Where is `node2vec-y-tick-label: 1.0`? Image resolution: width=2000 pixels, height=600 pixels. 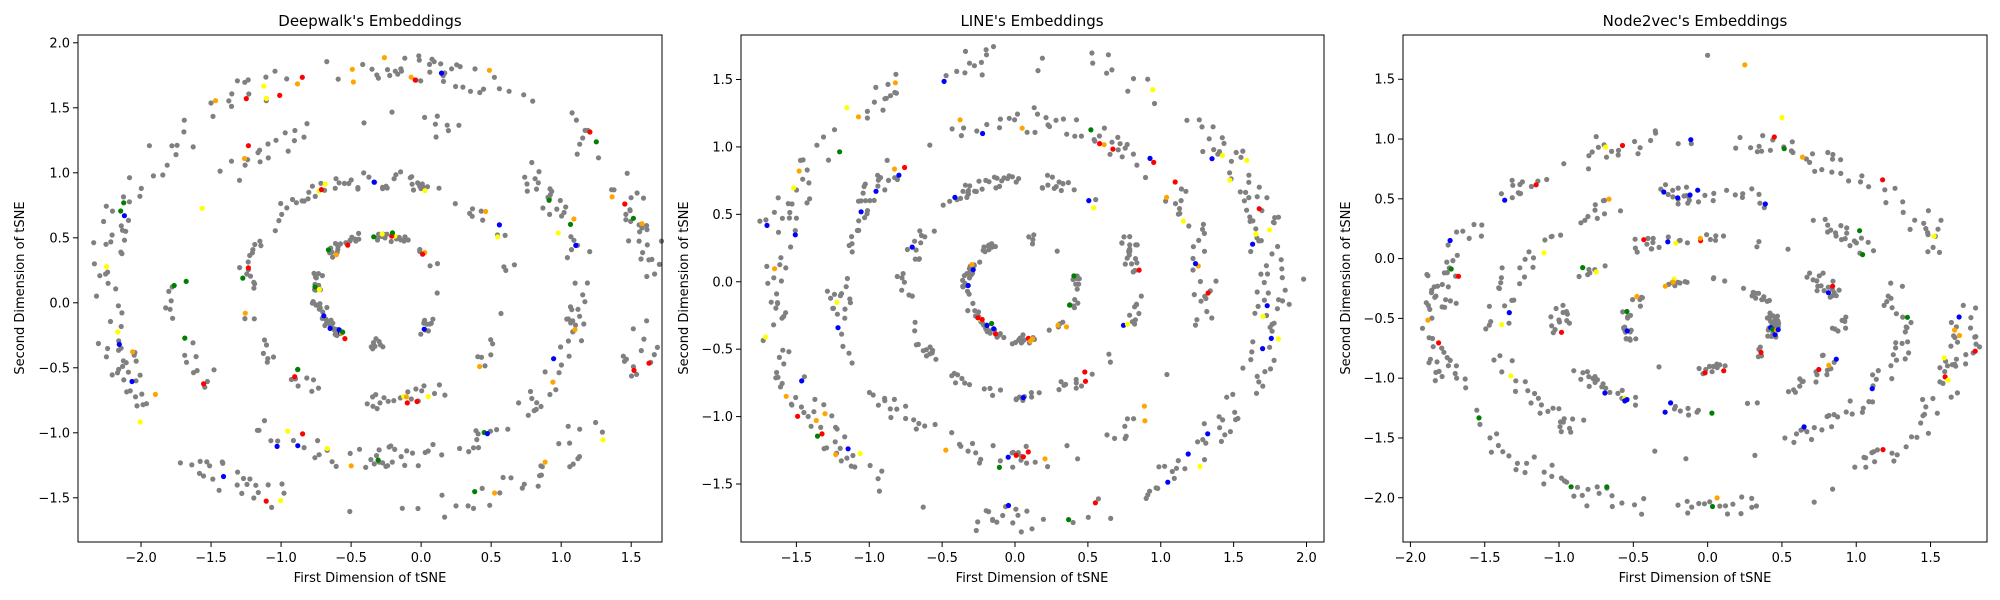
node2vec-y-tick-label: 1.0 is located at coordinates (1384, 140).